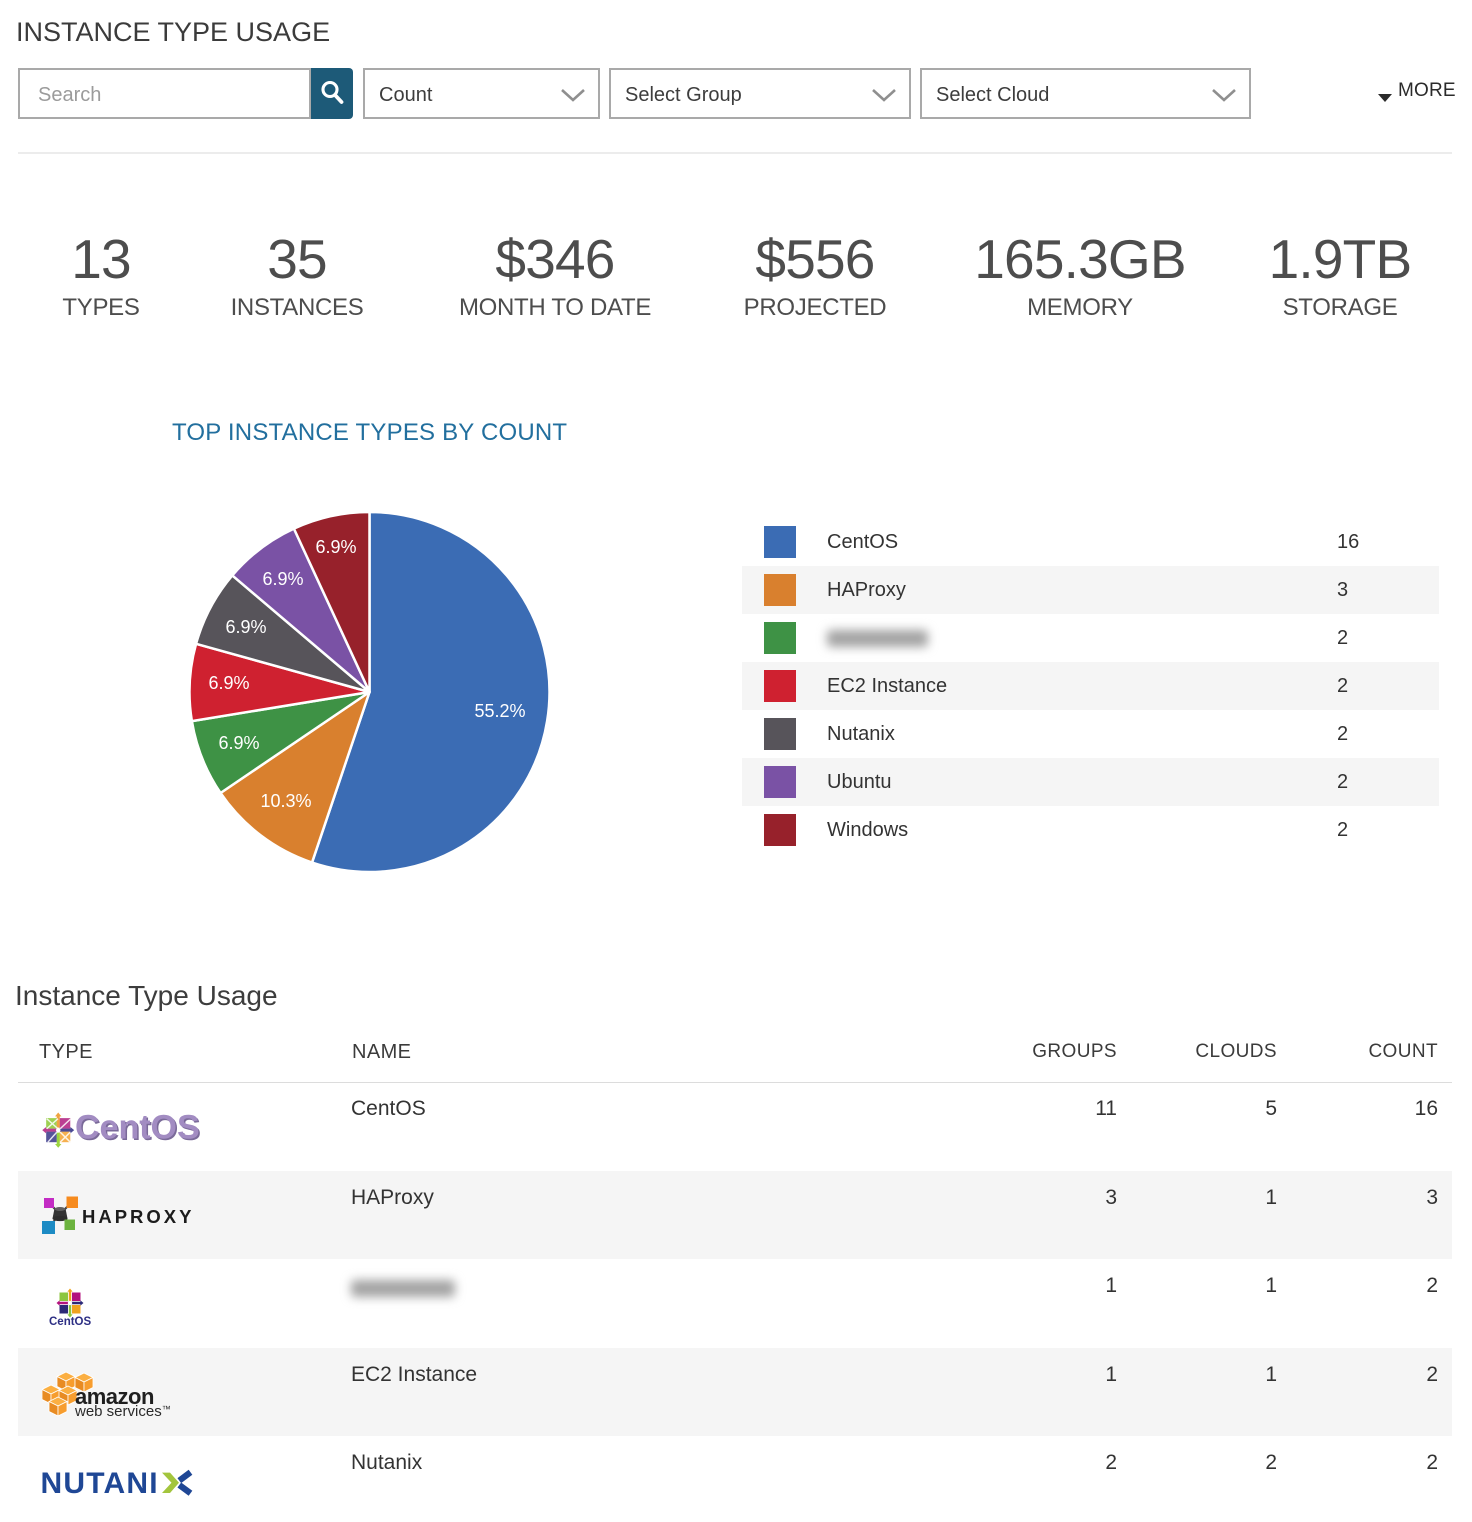 Image resolution: width=1472 pixels, height=1522 pixels. What do you see at coordinates (499, 711) in the screenshot?
I see `svg-text: 55.2%` at bounding box center [499, 711].